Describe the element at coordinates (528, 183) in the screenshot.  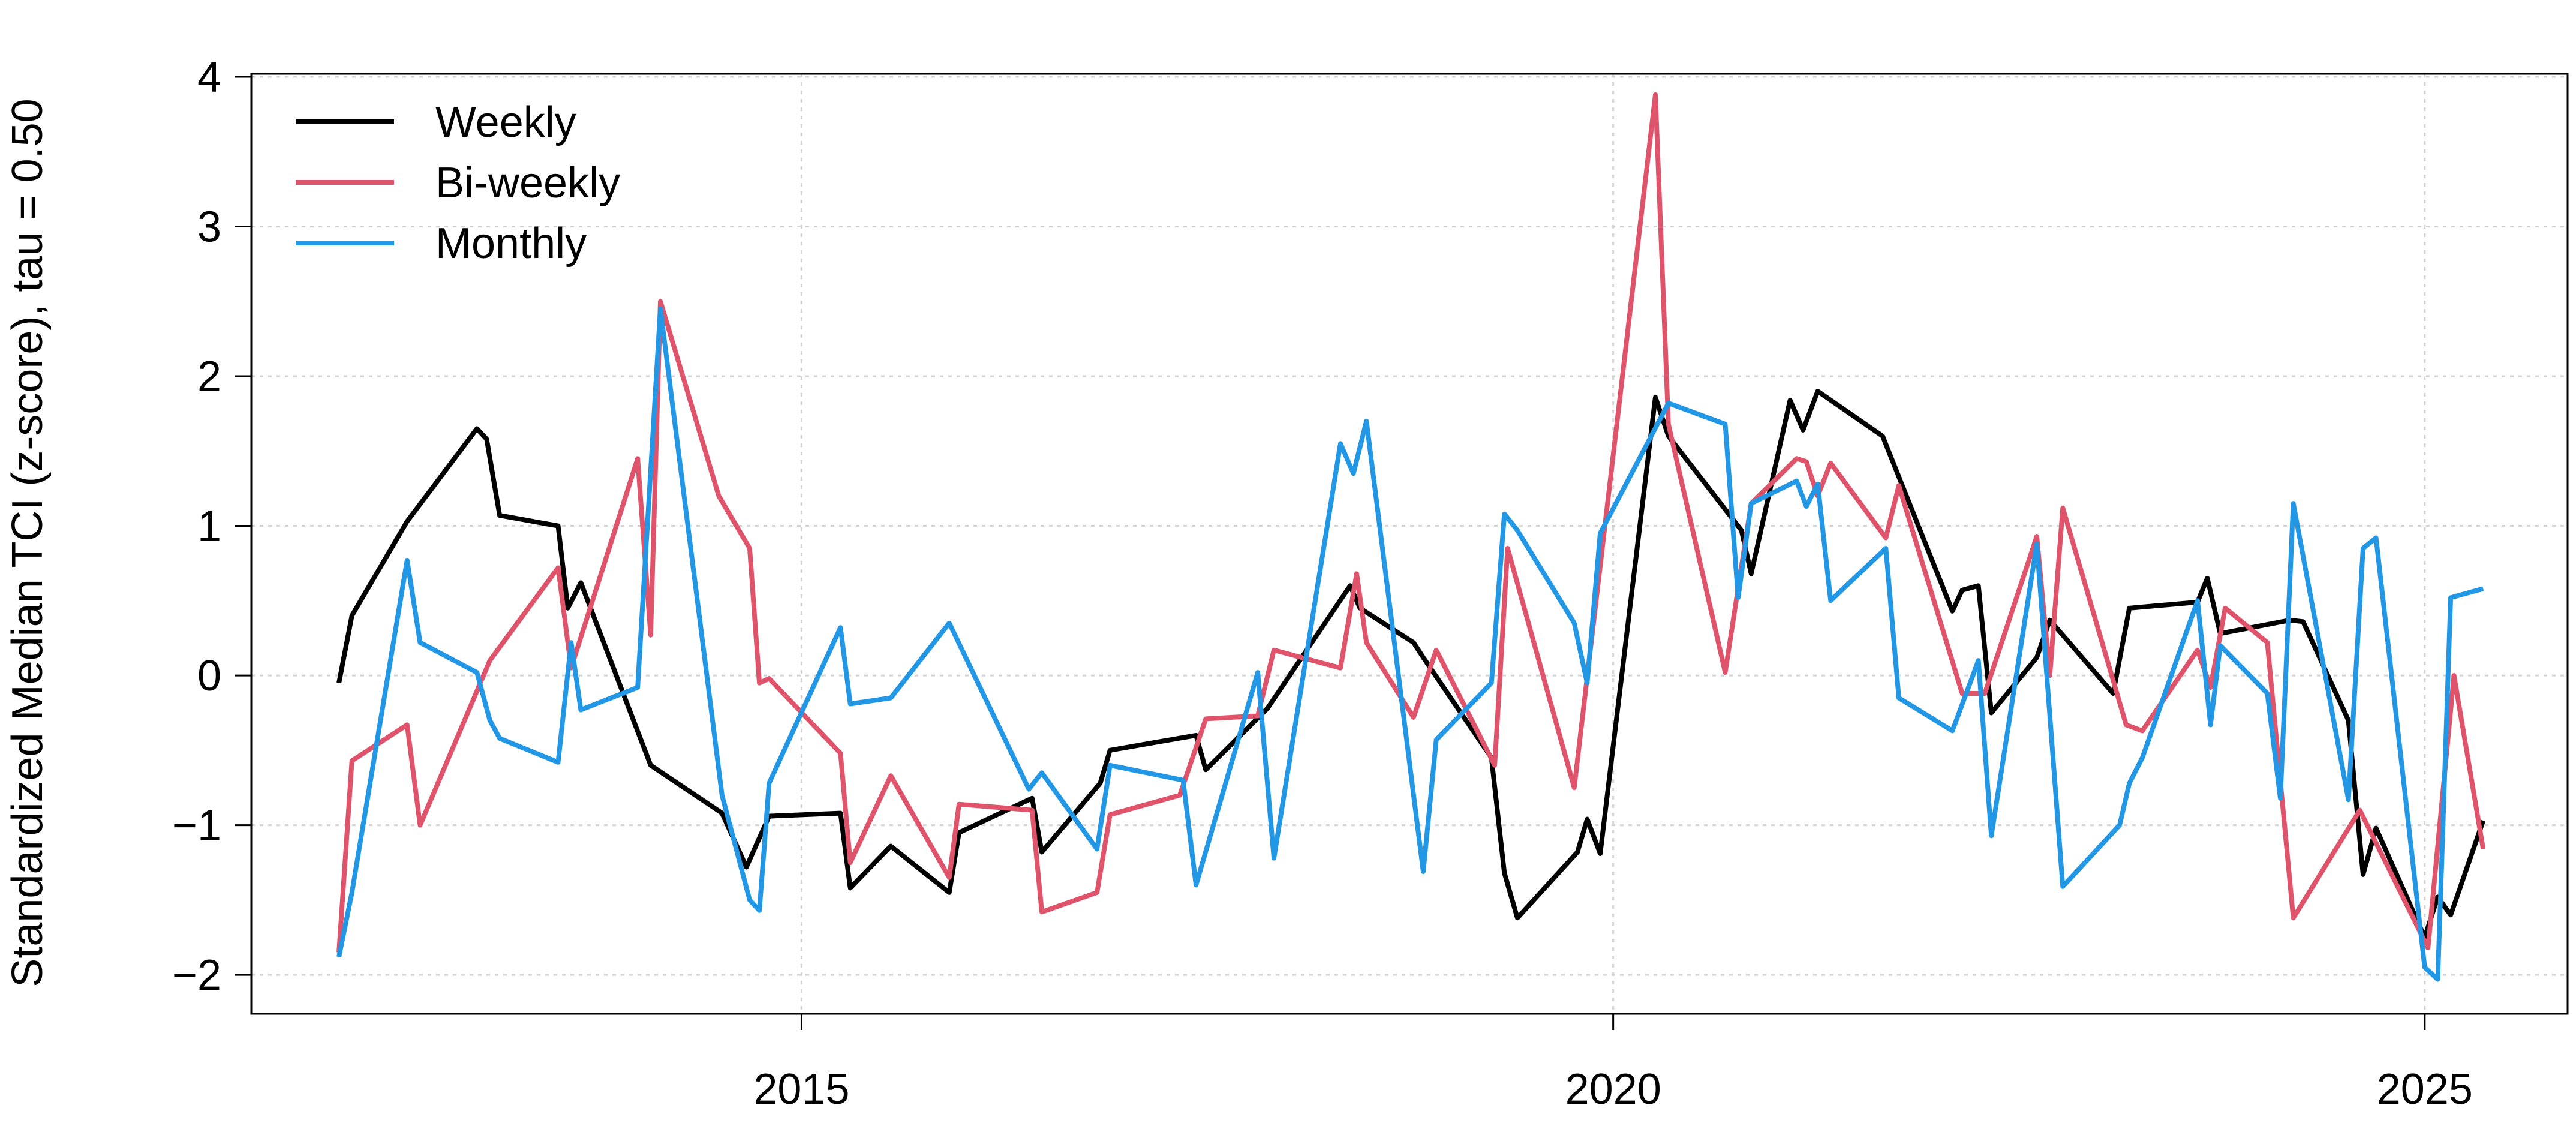
I see `legend-label: Bi-weekly` at that location.